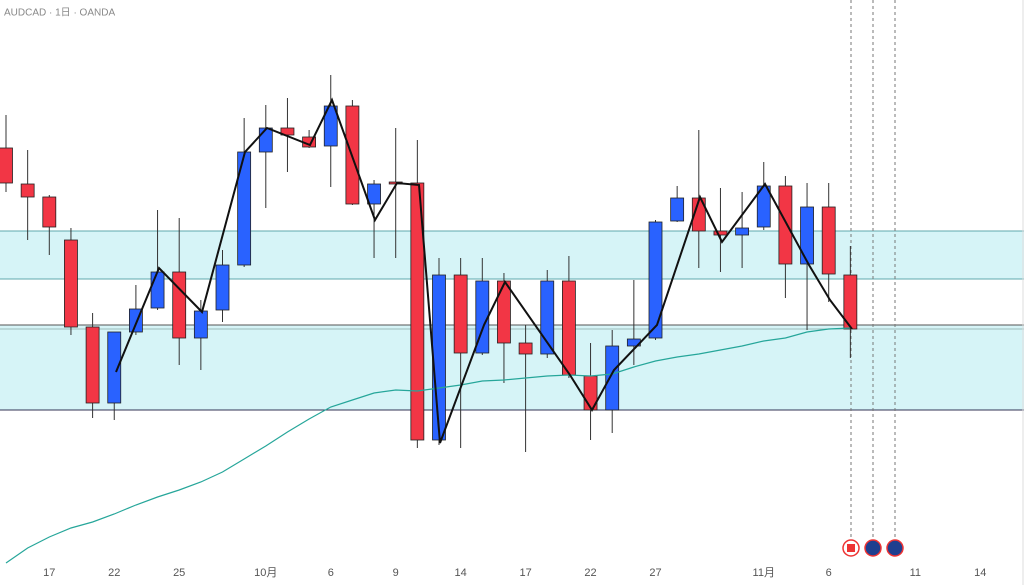  What do you see at coordinates (851, 548) in the screenshot?
I see `flag` at bounding box center [851, 548].